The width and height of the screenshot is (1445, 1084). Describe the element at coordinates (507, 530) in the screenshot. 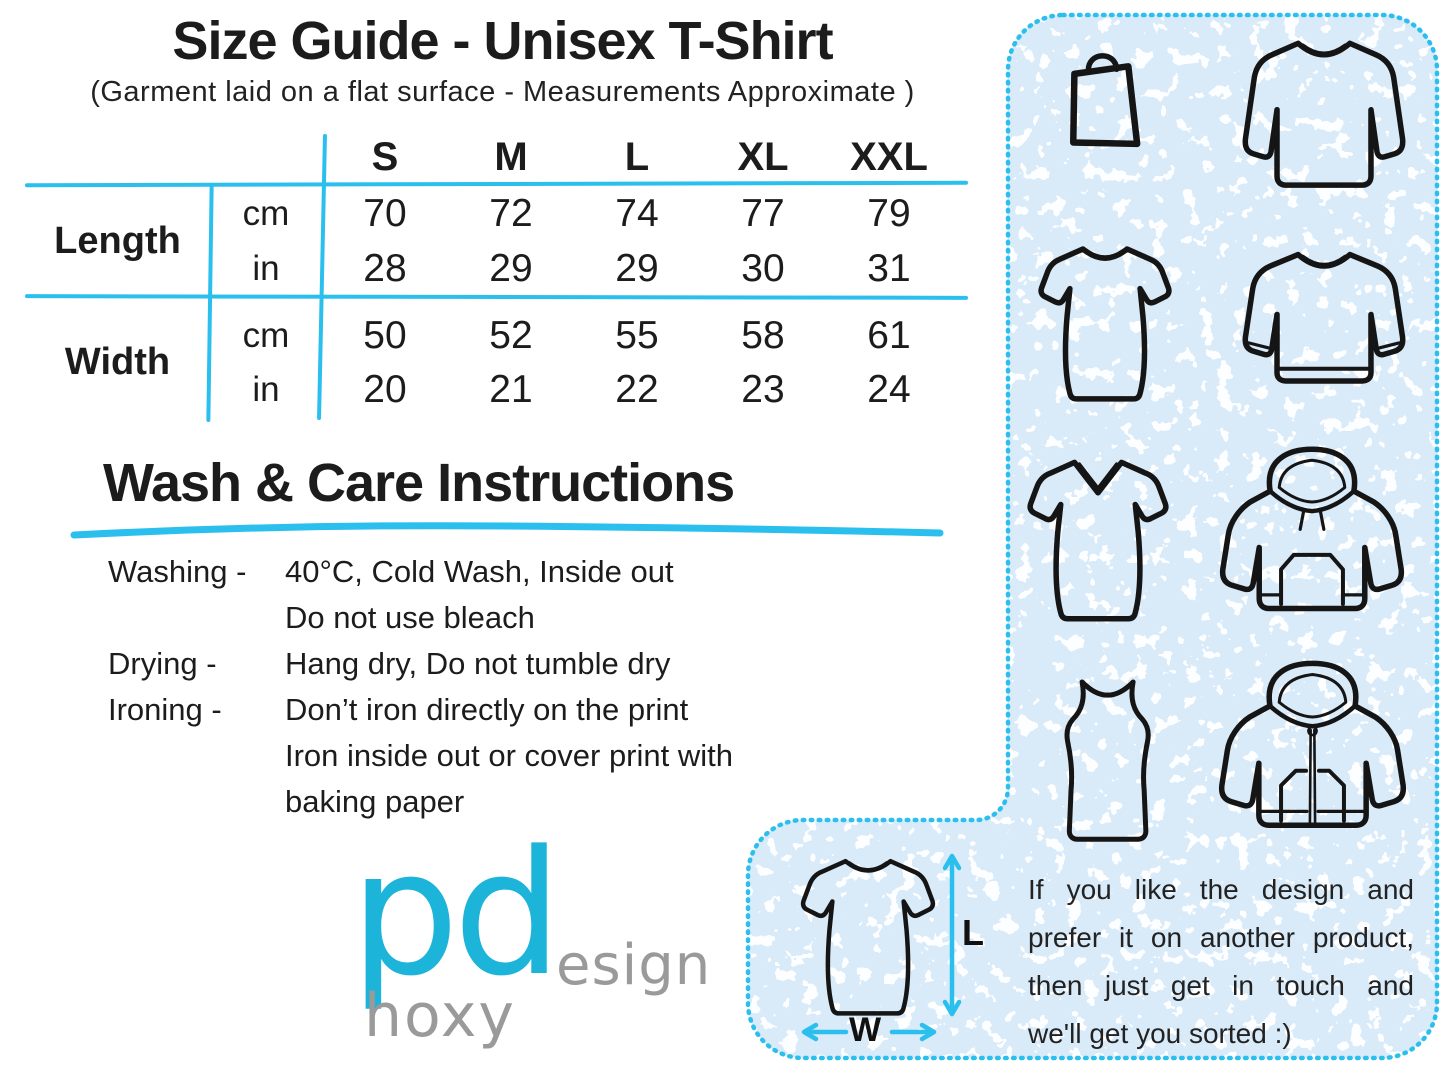

I see `care-title-underline` at that location.